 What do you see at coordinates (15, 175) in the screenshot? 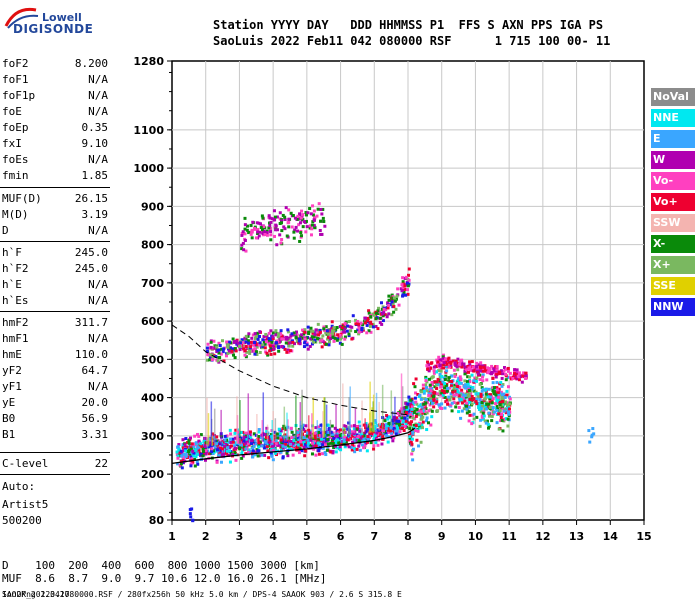
I see `param-name: fmin` at bounding box center [15, 175].